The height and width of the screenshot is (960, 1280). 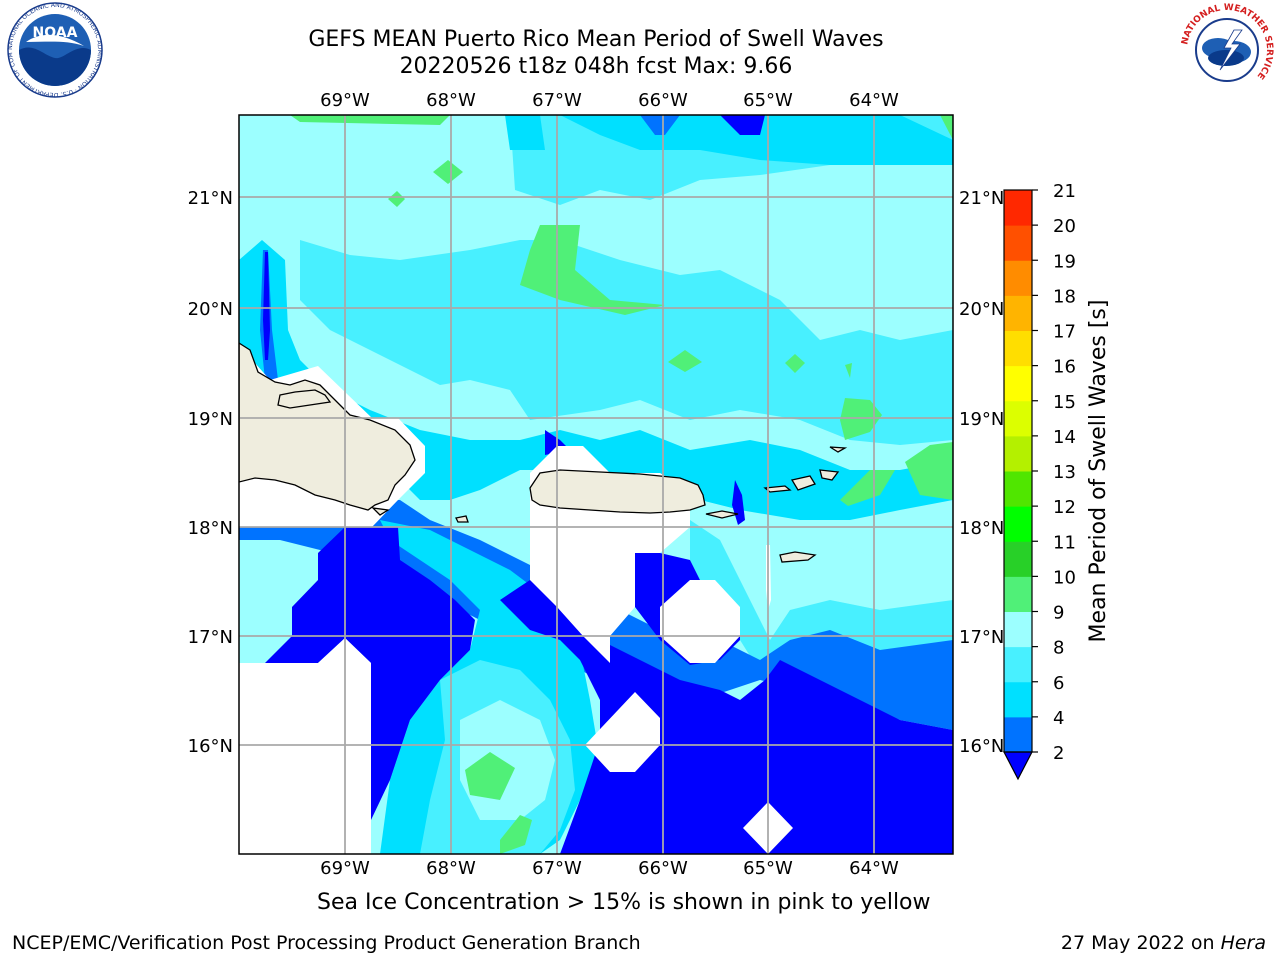 I want to click on lon-label-top: 66°W, so click(x=663, y=100).